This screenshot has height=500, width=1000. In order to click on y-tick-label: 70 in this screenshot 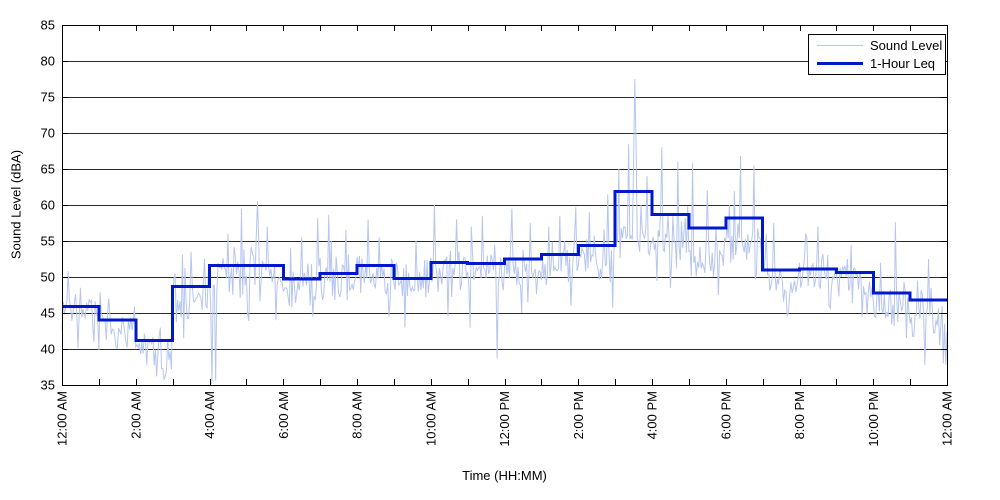, I will do `click(48, 133)`.